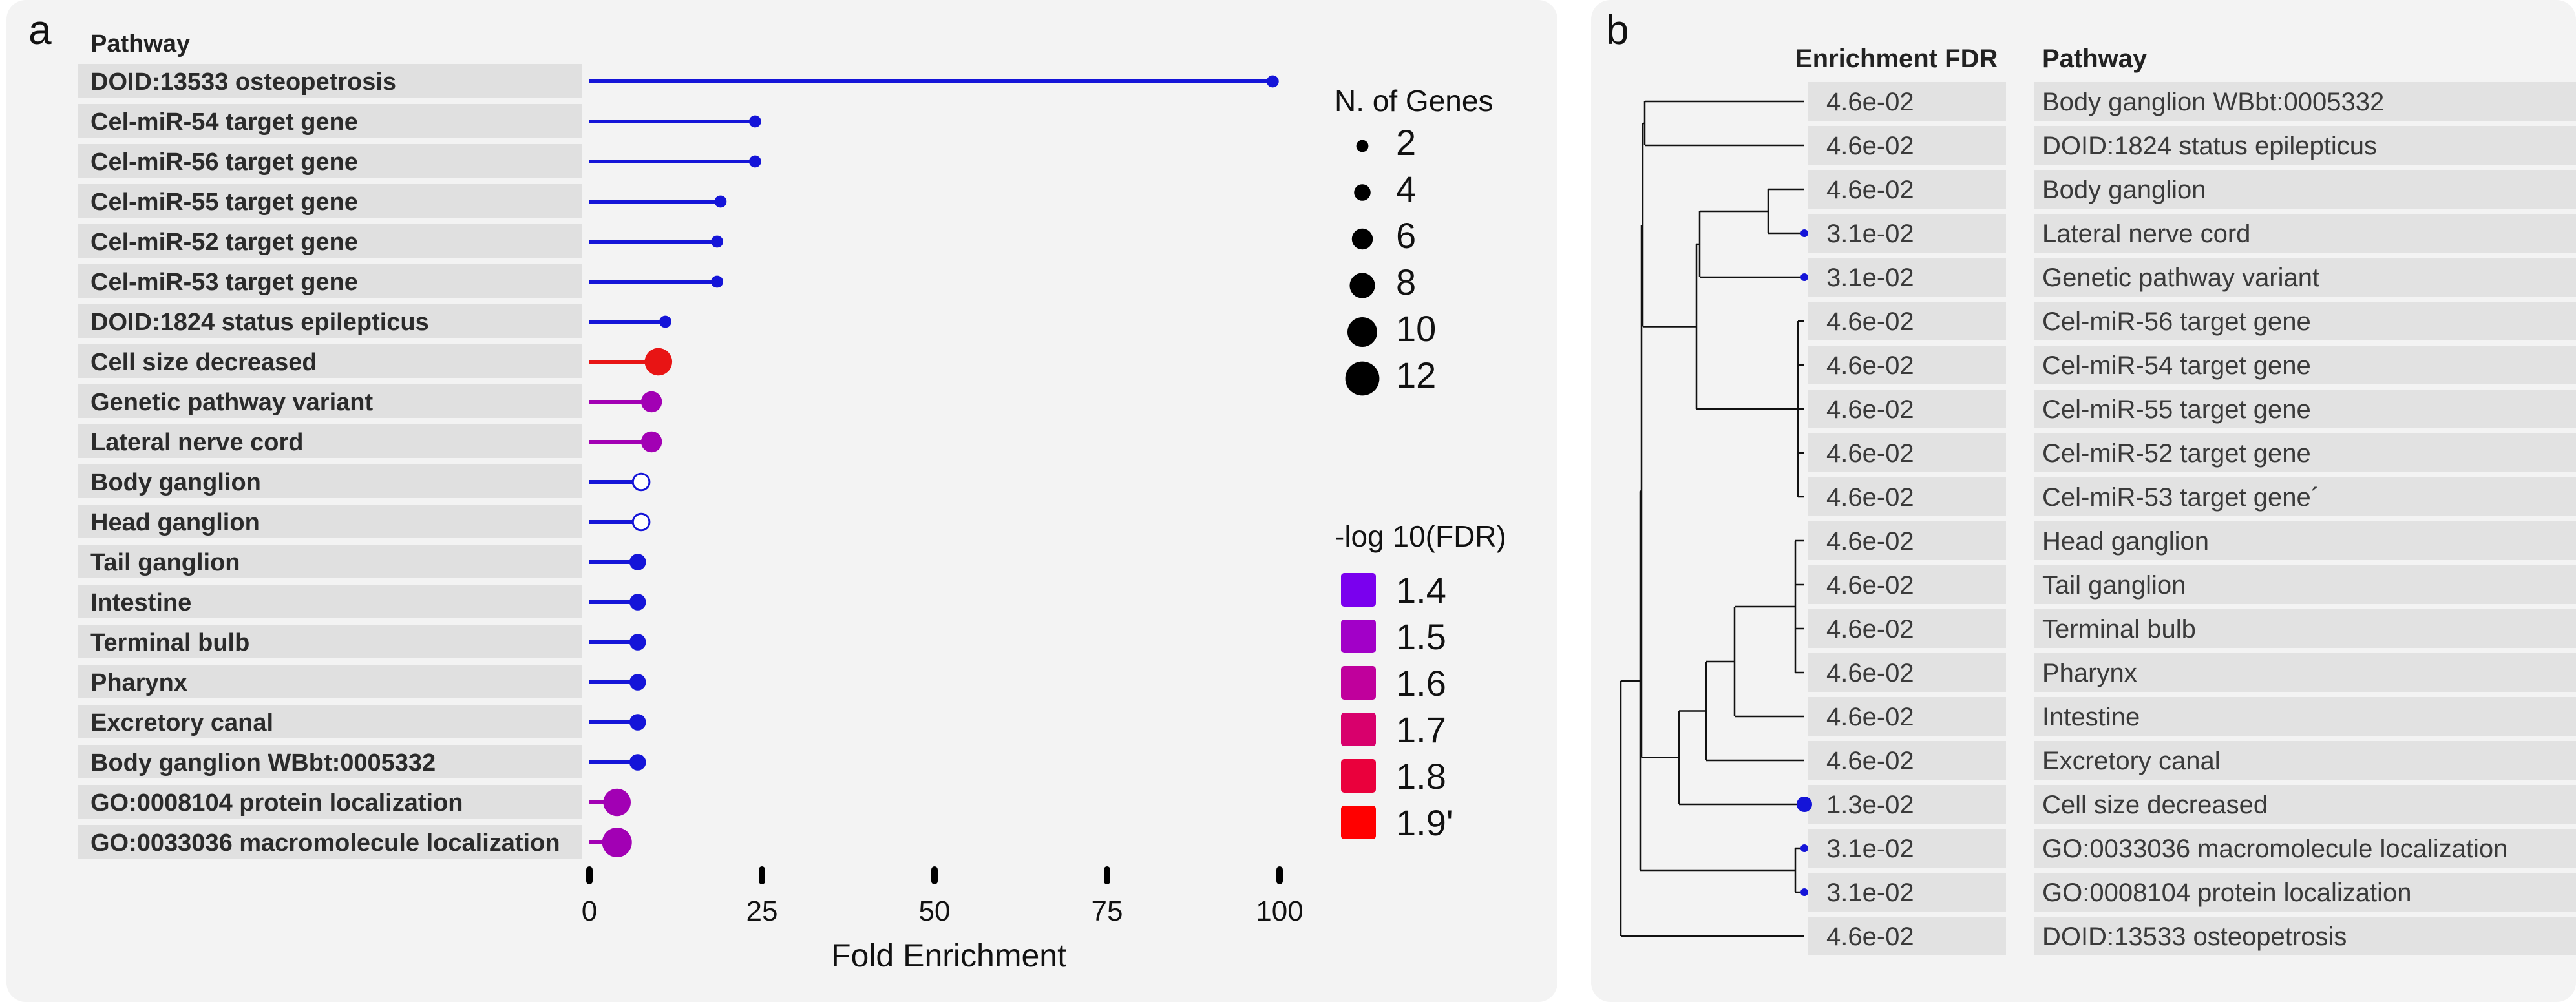 This screenshot has height=1002, width=2576. I want to click on fdr-cell-bg-cel-mir-53-target-gene, so click(1907, 496).